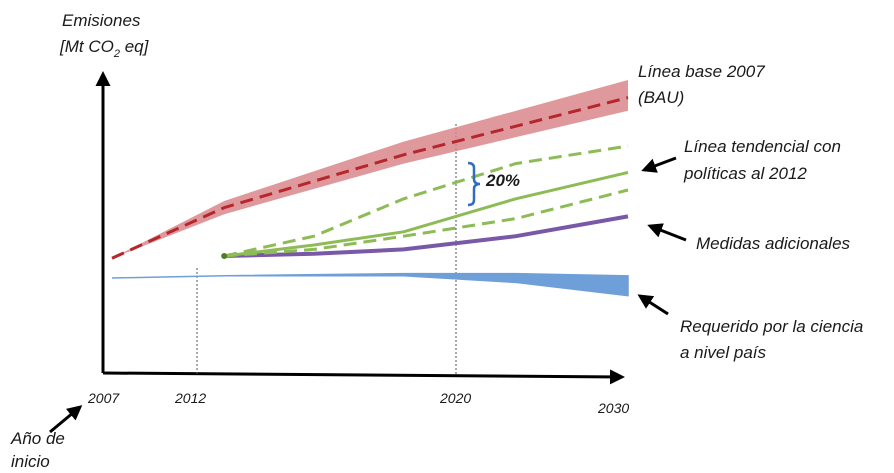  I want to click on arrow-tendencial, so click(659, 164).